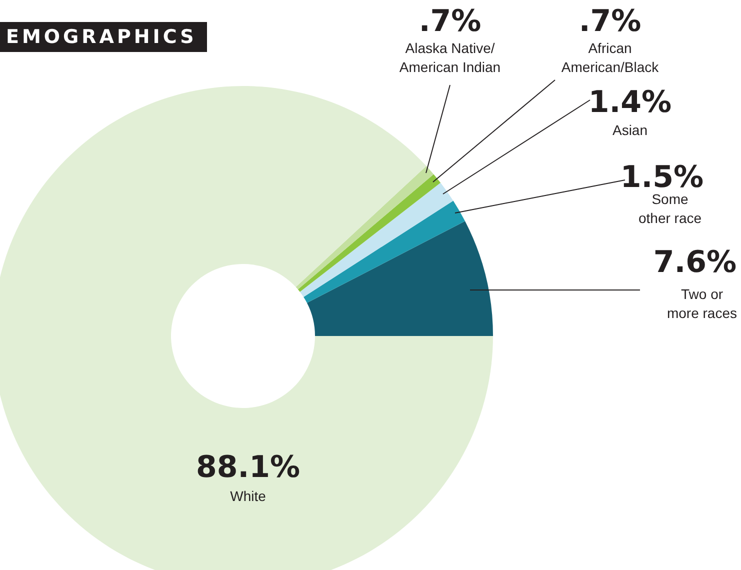  I want to click on data-label: 7.6%, so click(695, 262).